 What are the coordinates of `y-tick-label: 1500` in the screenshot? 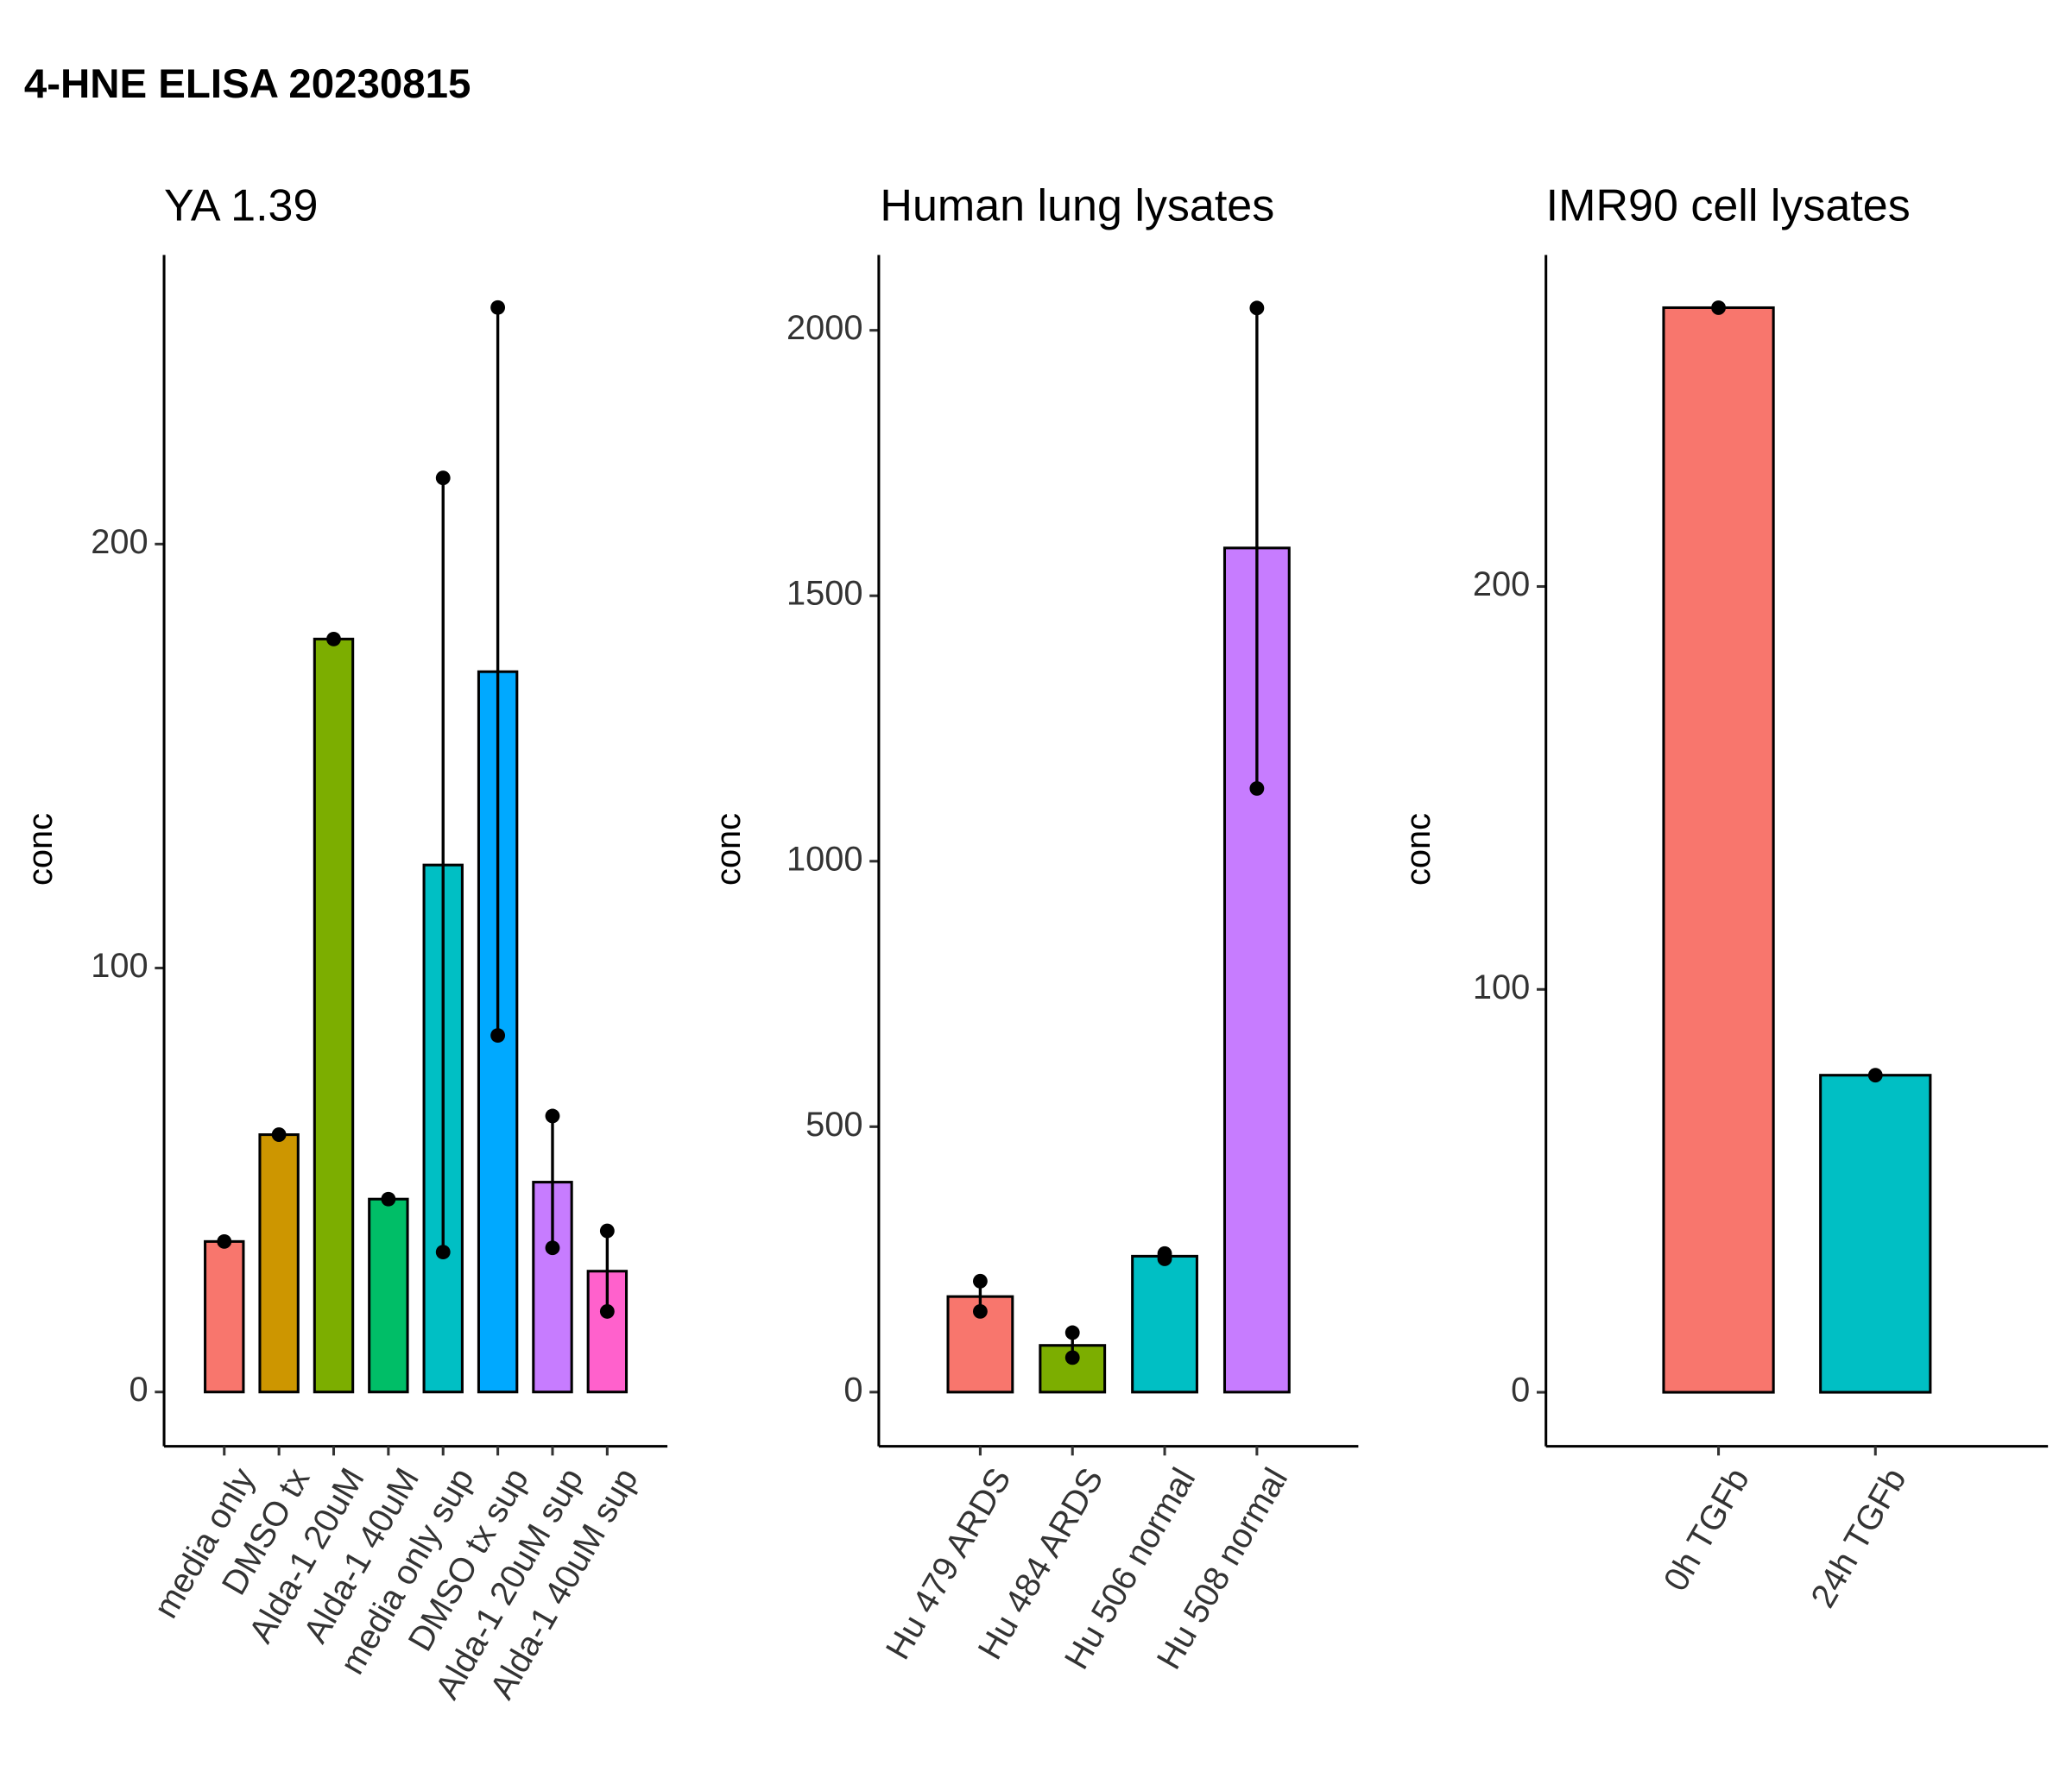 It's located at (824, 594).